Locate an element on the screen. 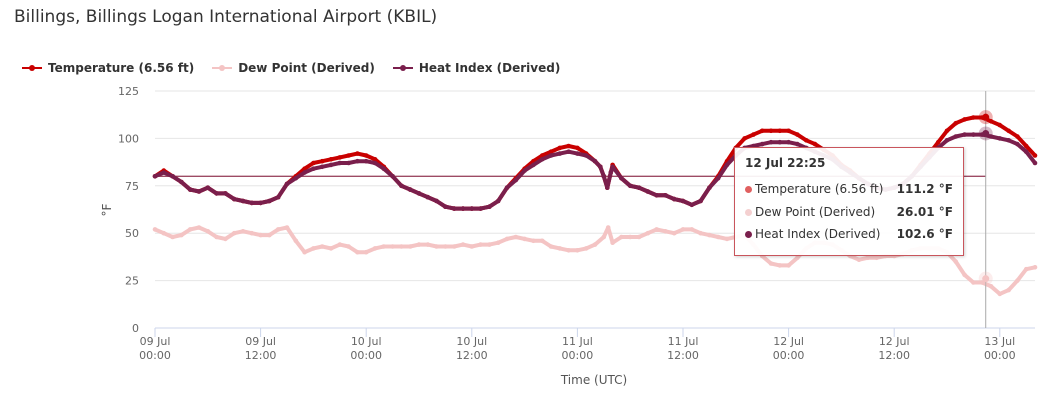 This screenshot has width=1052, height=405. legend-item-heat-index: Heat Index (Derived) is located at coordinates (476, 68).